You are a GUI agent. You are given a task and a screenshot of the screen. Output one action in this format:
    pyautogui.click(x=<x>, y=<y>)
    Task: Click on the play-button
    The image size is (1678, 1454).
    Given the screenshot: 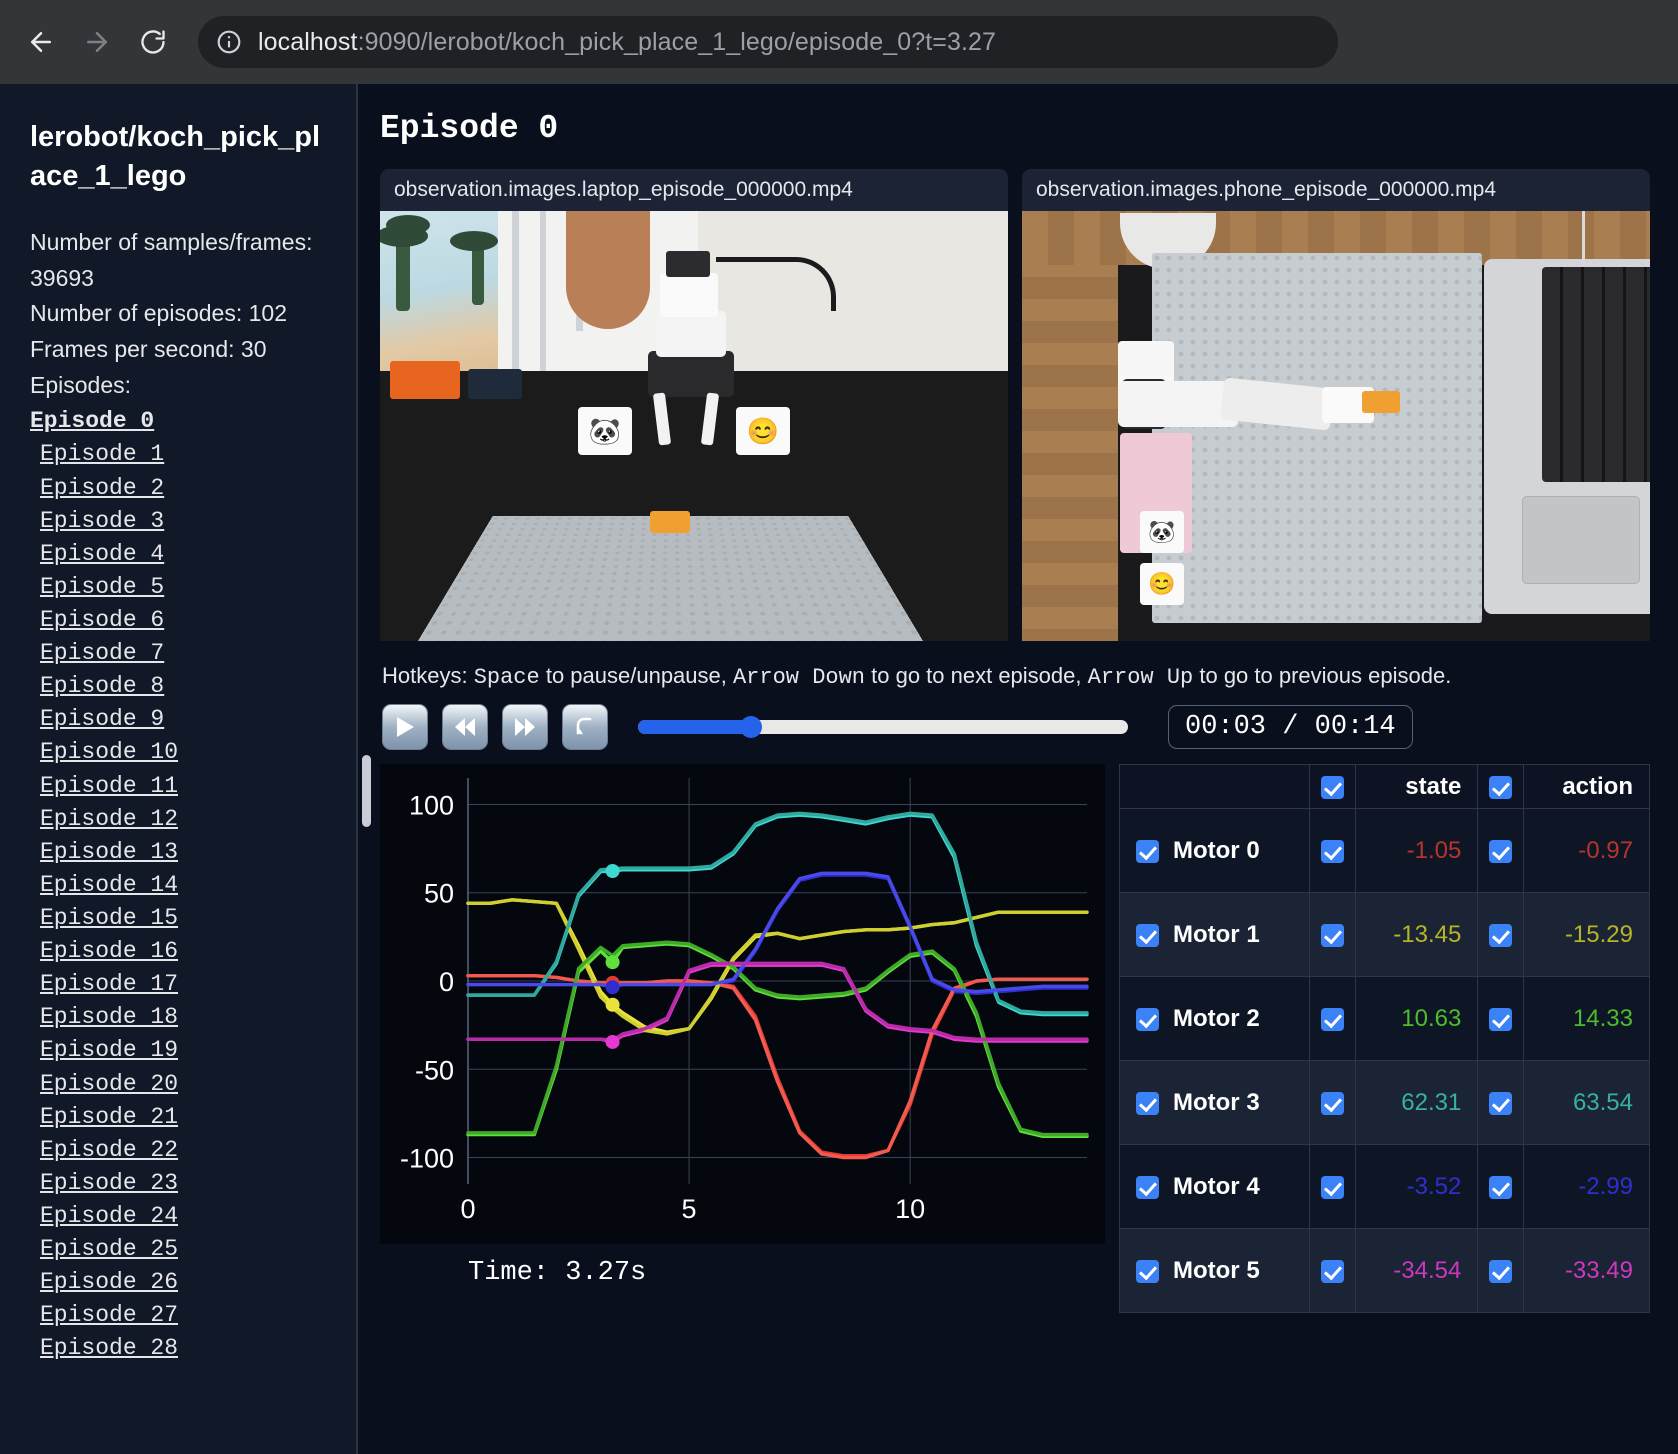 What is the action you would take?
    pyautogui.click(x=405, y=727)
    